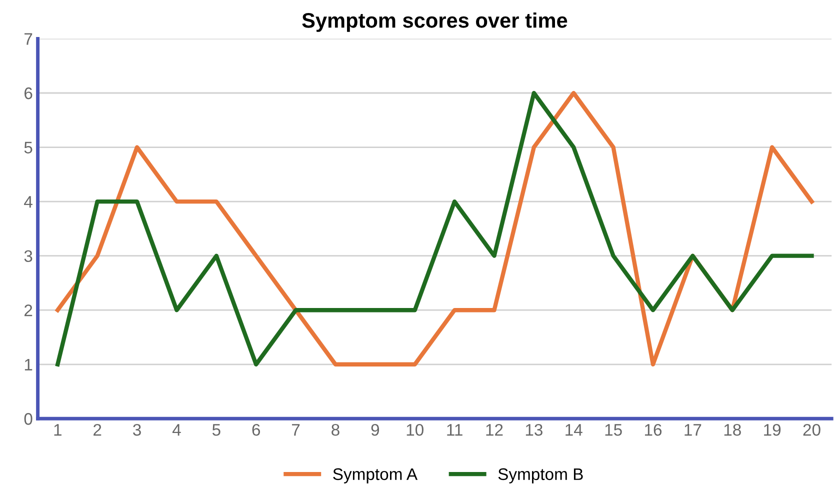 This screenshot has width=840, height=484. I want to click on x-tick-label: 3, so click(137, 430).